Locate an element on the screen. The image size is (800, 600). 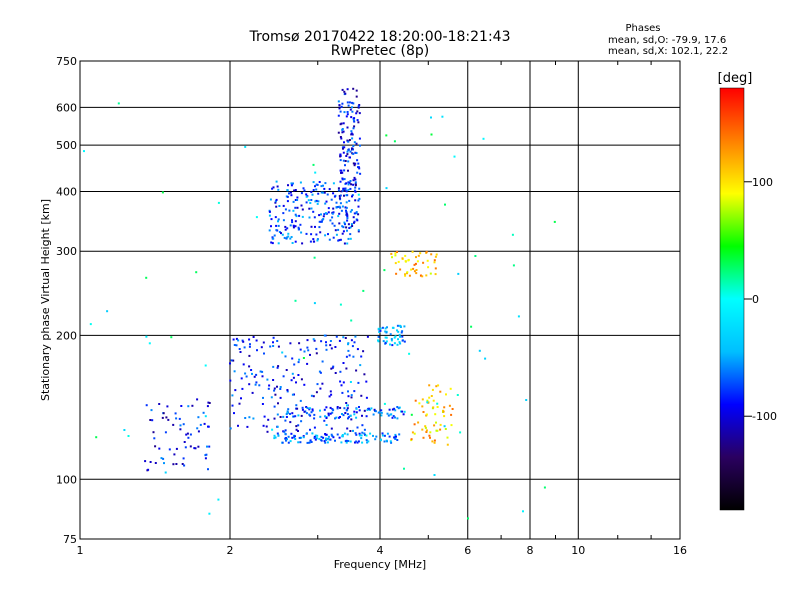
y-tick-label: 500 is located at coordinates (66, 145).